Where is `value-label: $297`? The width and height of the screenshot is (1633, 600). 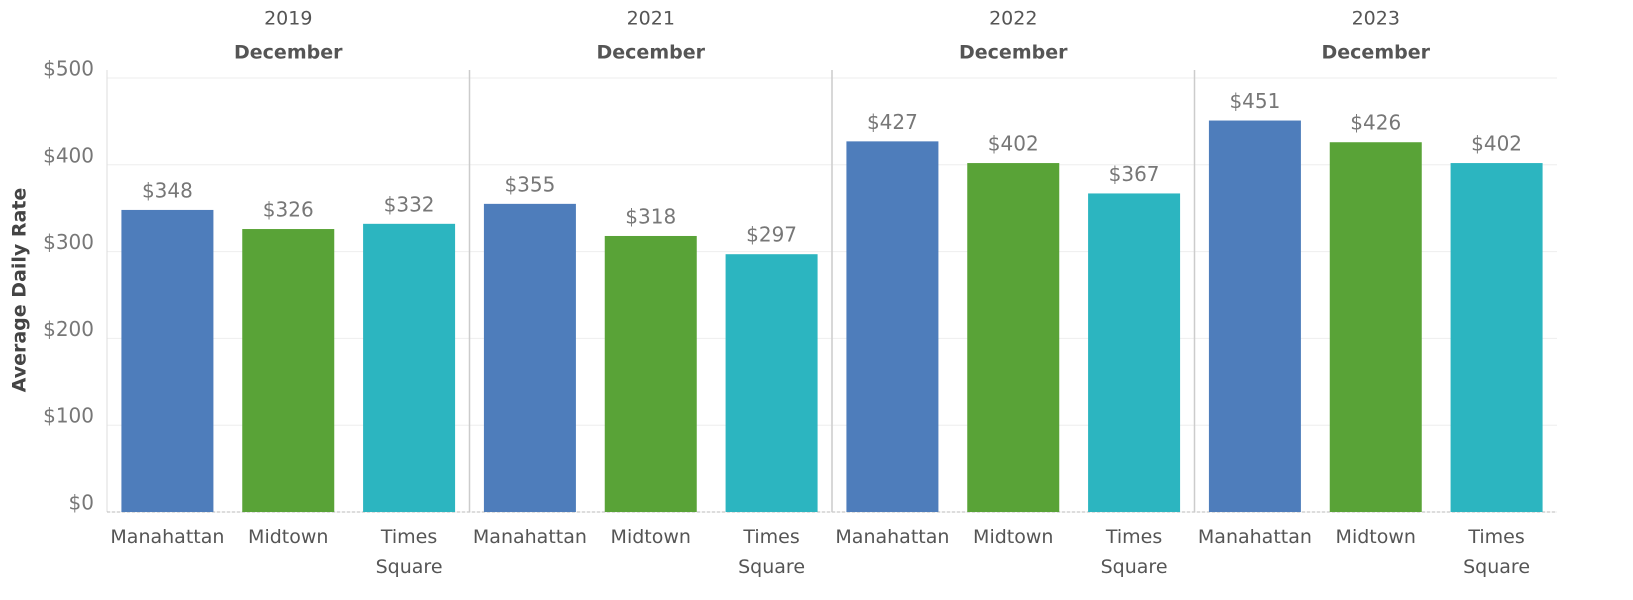
value-label: $297 is located at coordinates (771, 235).